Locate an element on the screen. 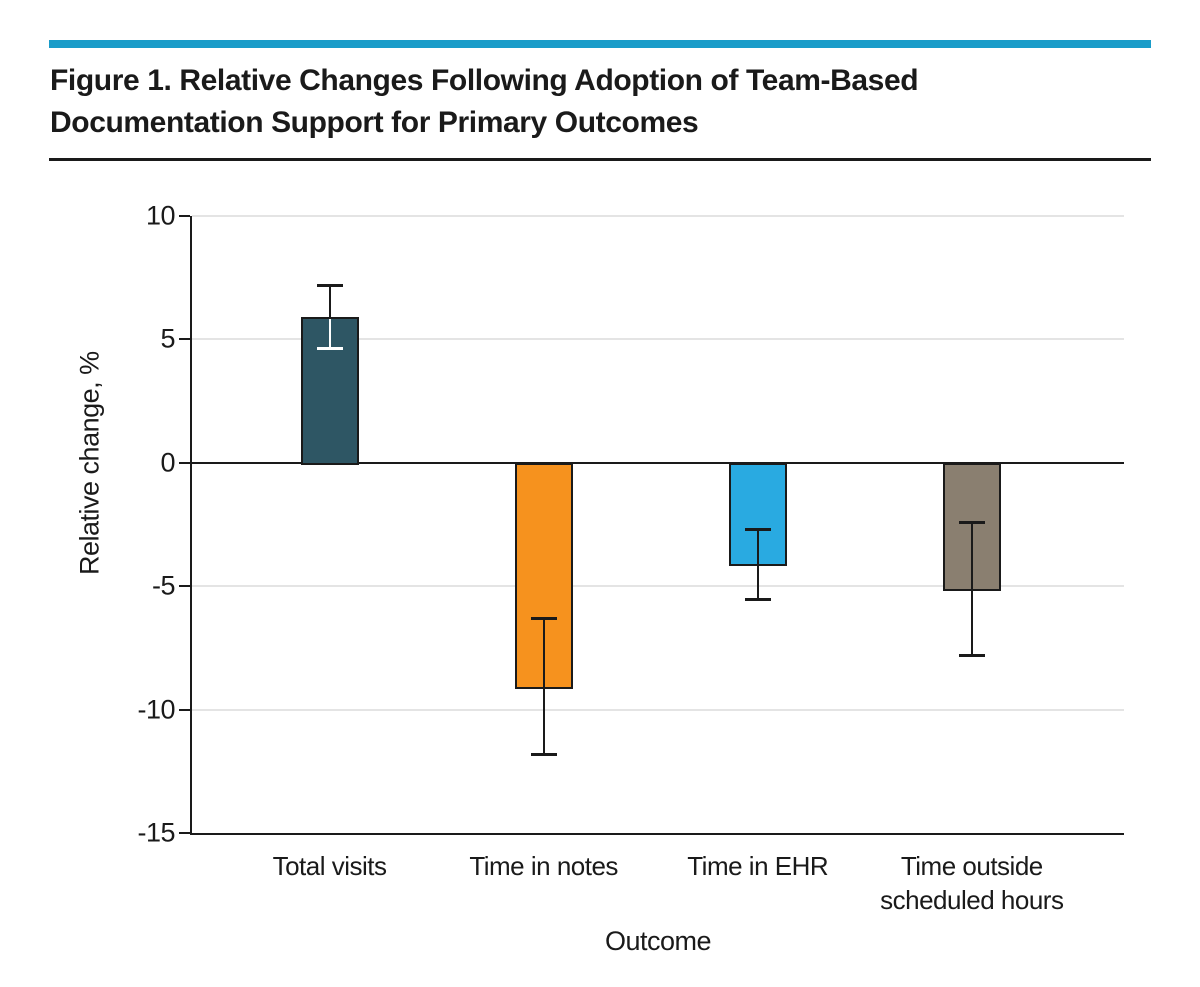 This screenshot has width=1200, height=987. zero-baseline is located at coordinates (658, 462).